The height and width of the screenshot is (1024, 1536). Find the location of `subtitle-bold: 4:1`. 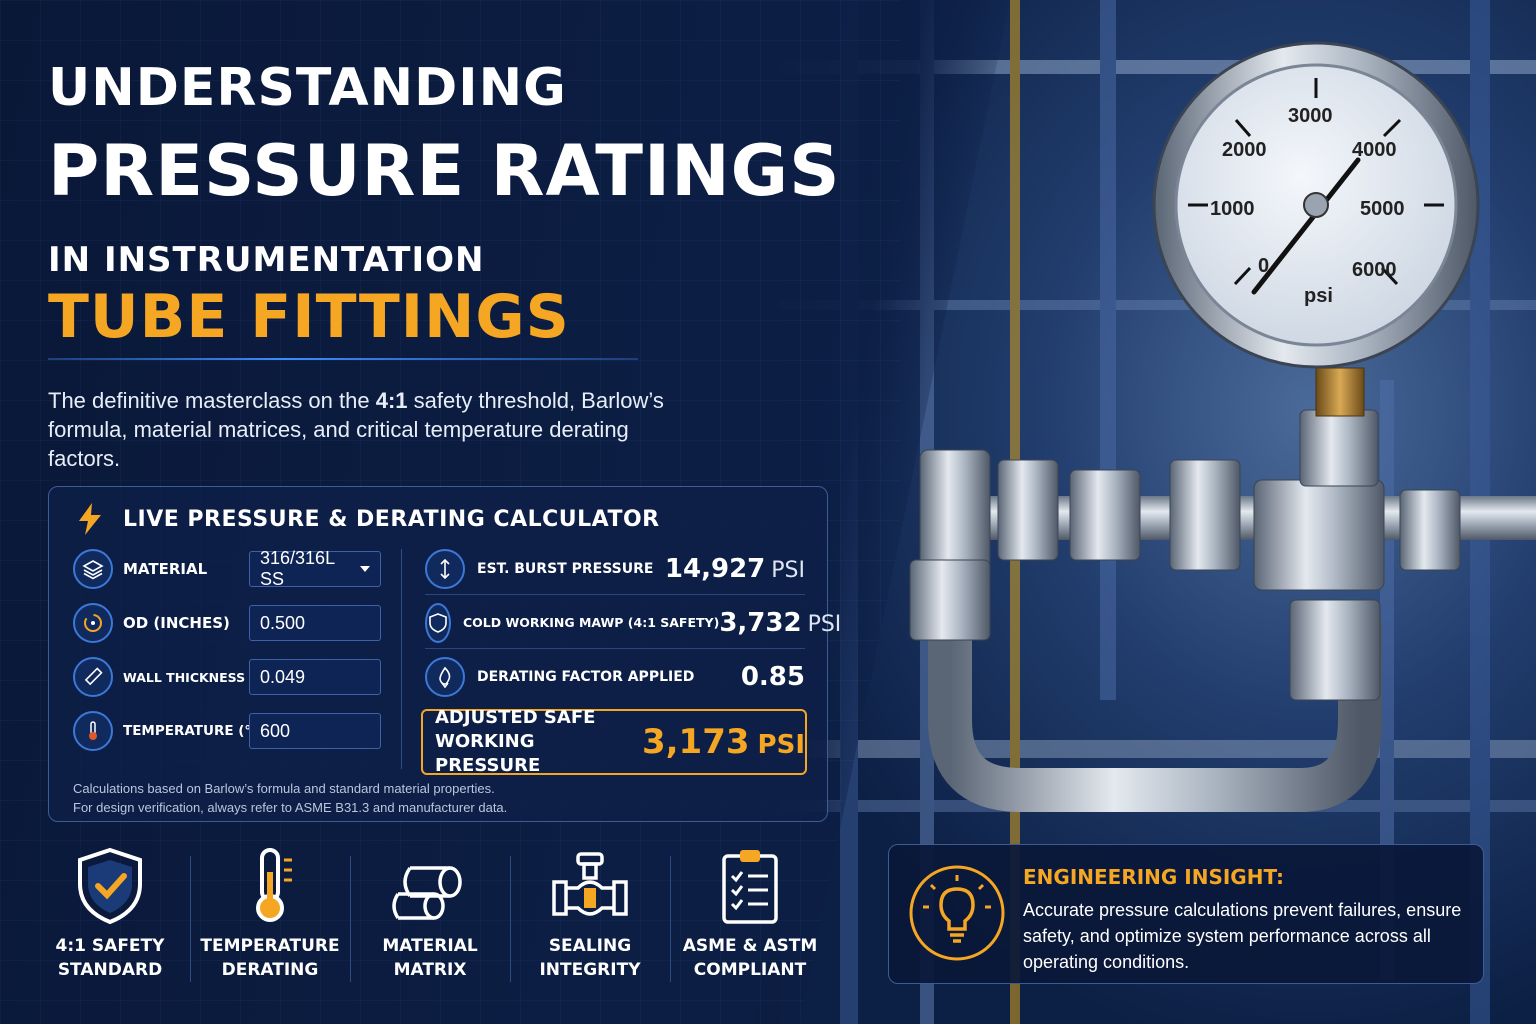

subtitle-bold: 4:1 is located at coordinates (391, 400).